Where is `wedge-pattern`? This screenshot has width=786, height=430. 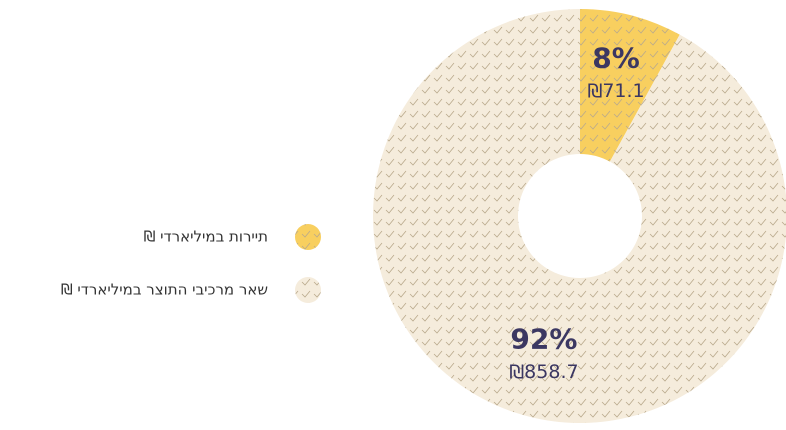 wedge-pattern is located at coordinates (630, 85).